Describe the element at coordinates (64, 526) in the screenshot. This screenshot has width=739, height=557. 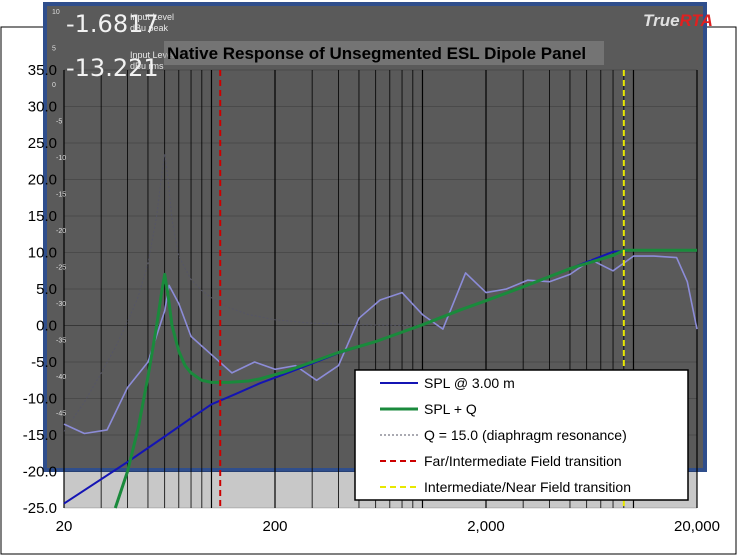
I see `x-tick-label: 20` at that location.